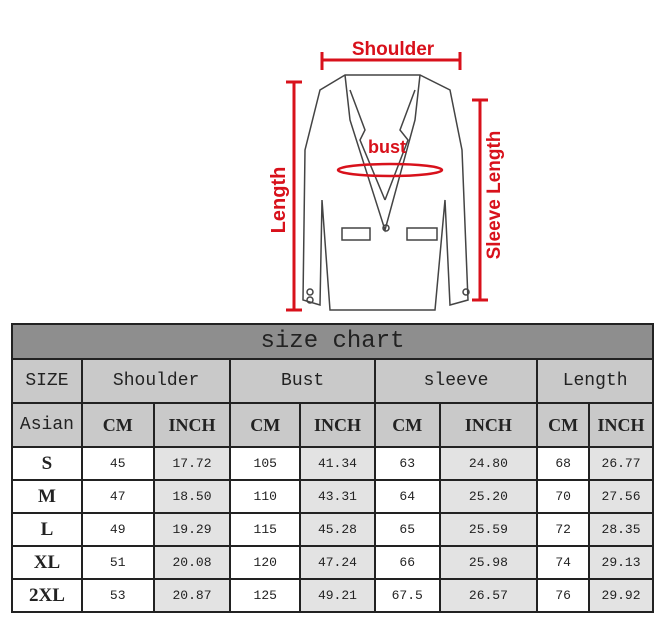  What do you see at coordinates (47, 381) in the screenshot?
I see `size-header: SIZE` at bounding box center [47, 381].